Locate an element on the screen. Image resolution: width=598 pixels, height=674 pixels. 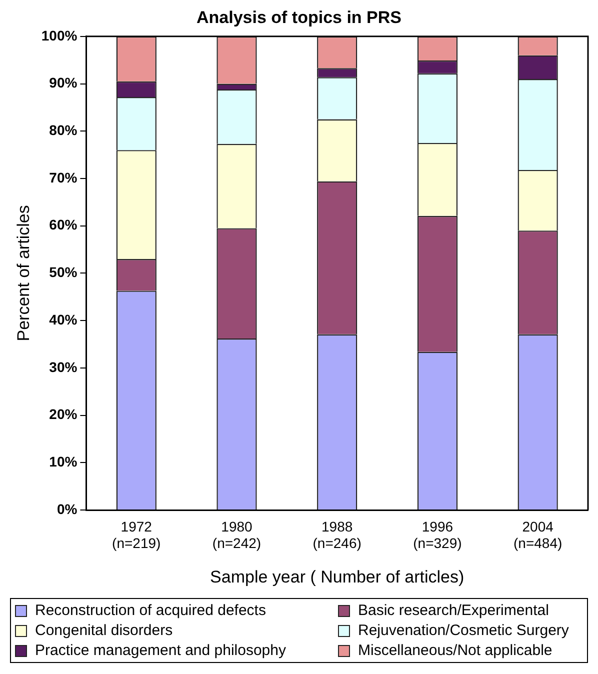
y-tick-label: 70% is located at coordinates (63, 177).